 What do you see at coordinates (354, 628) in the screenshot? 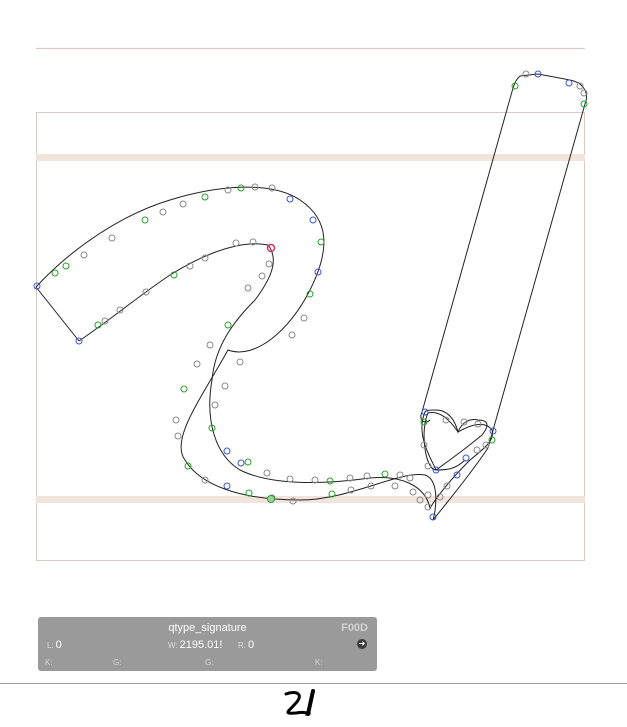
I see `glyph-unicode-label: F00D` at bounding box center [354, 628].